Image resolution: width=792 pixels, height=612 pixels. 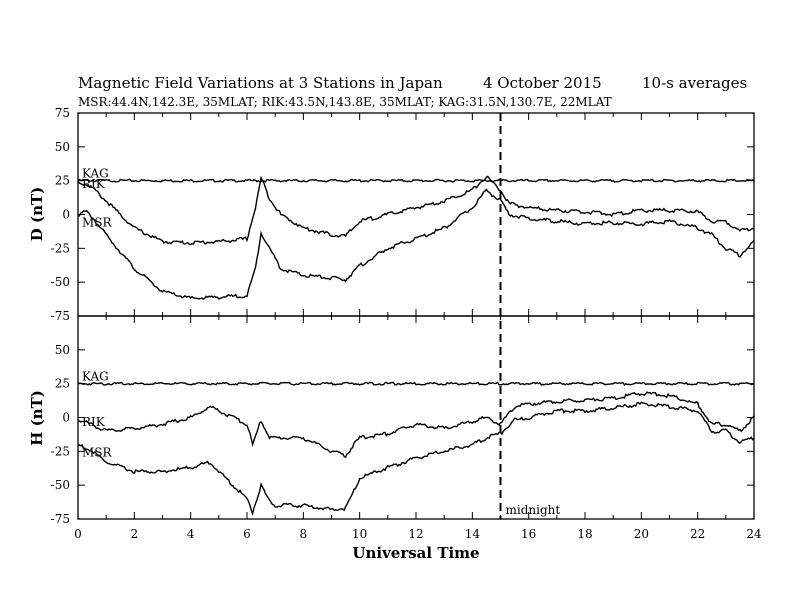 What do you see at coordinates (697, 534) in the screenshot?
I see `x-tick-label: 22` at bounding box center [697, 534].